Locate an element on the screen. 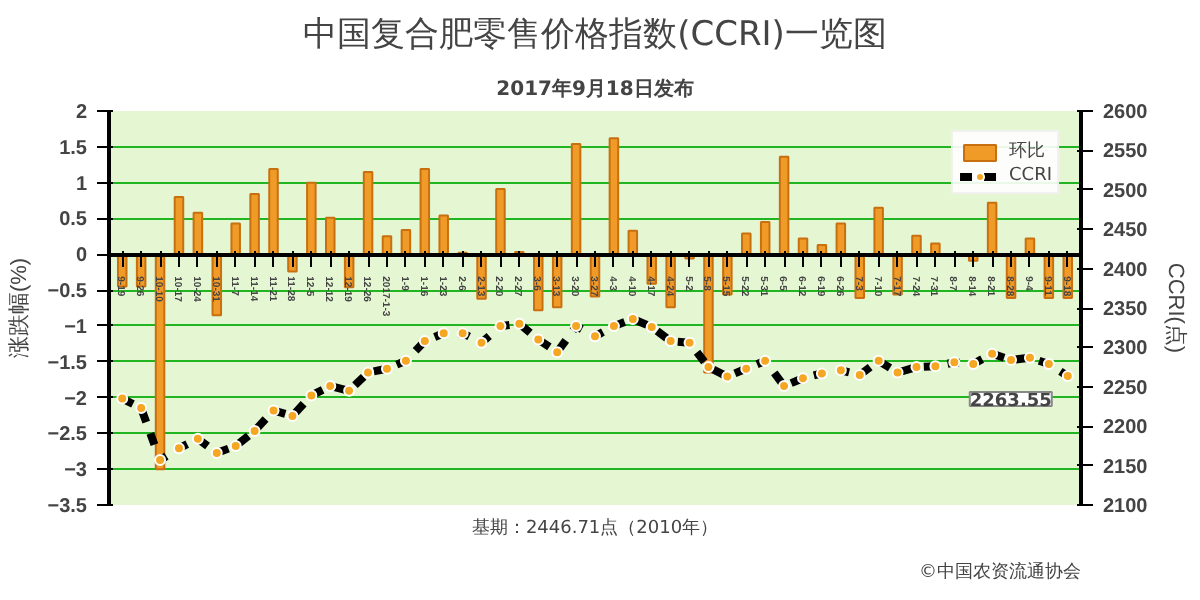 The image size is (1200, 600). y-tick-label: 2 is located at coordinates (81, 113).